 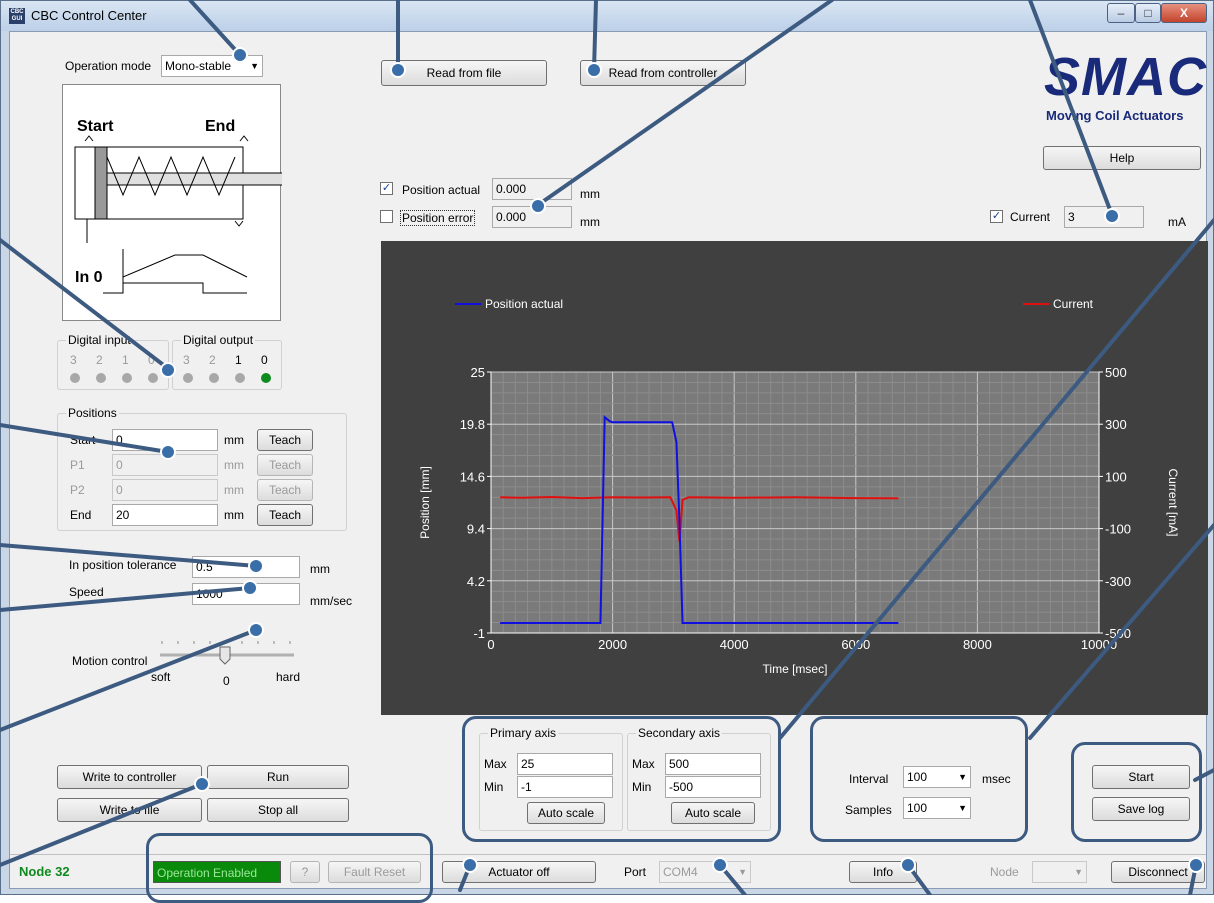 I want to click on actuator-off-button: Actuator off, so click(x=519, y=872).